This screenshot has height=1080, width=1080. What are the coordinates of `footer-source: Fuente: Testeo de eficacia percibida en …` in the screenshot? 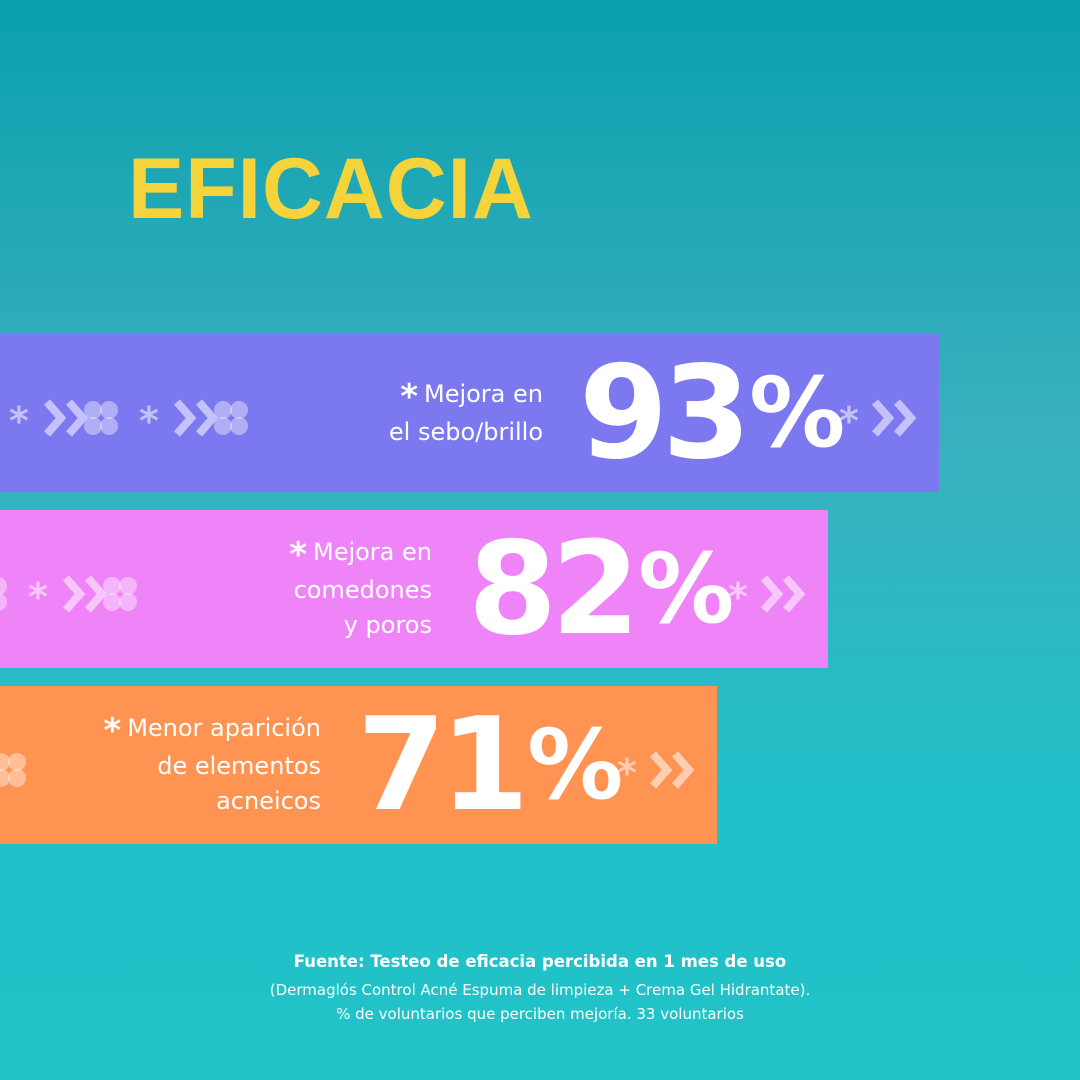 It's located at (540, 961).